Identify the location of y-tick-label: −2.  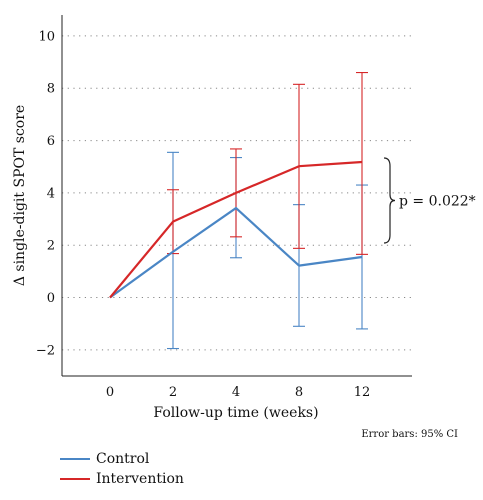
(45, 350).